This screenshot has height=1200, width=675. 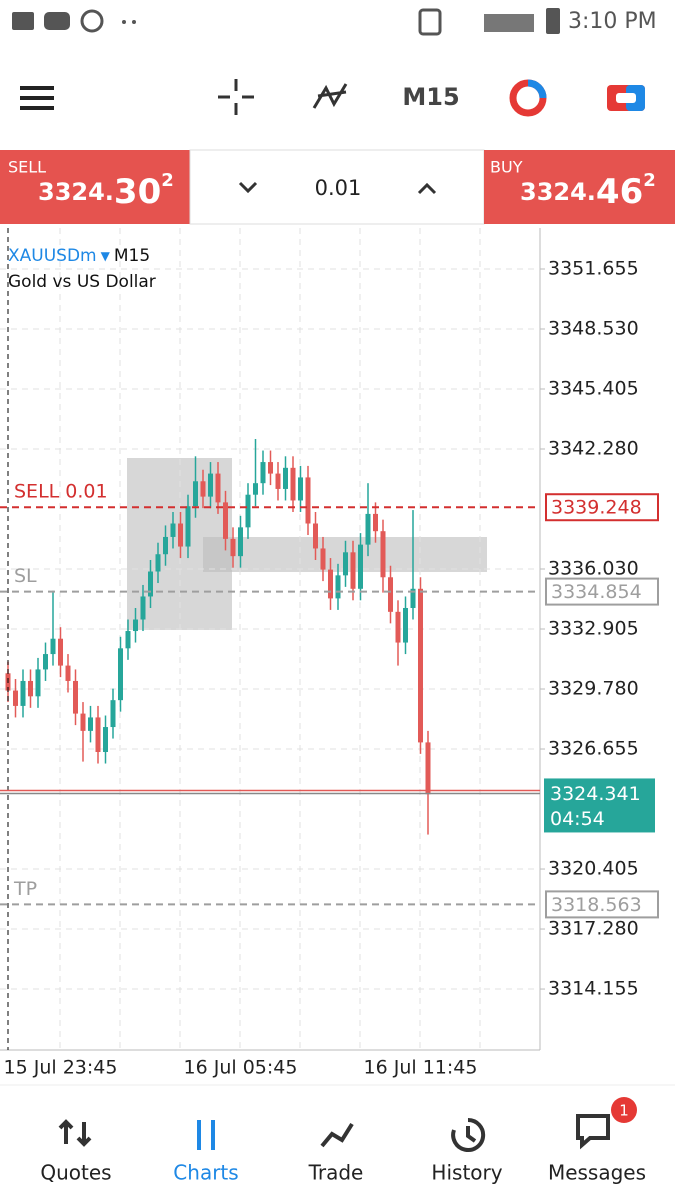 I want to click on lot-value: 0.01, so click(x=338, y=188).